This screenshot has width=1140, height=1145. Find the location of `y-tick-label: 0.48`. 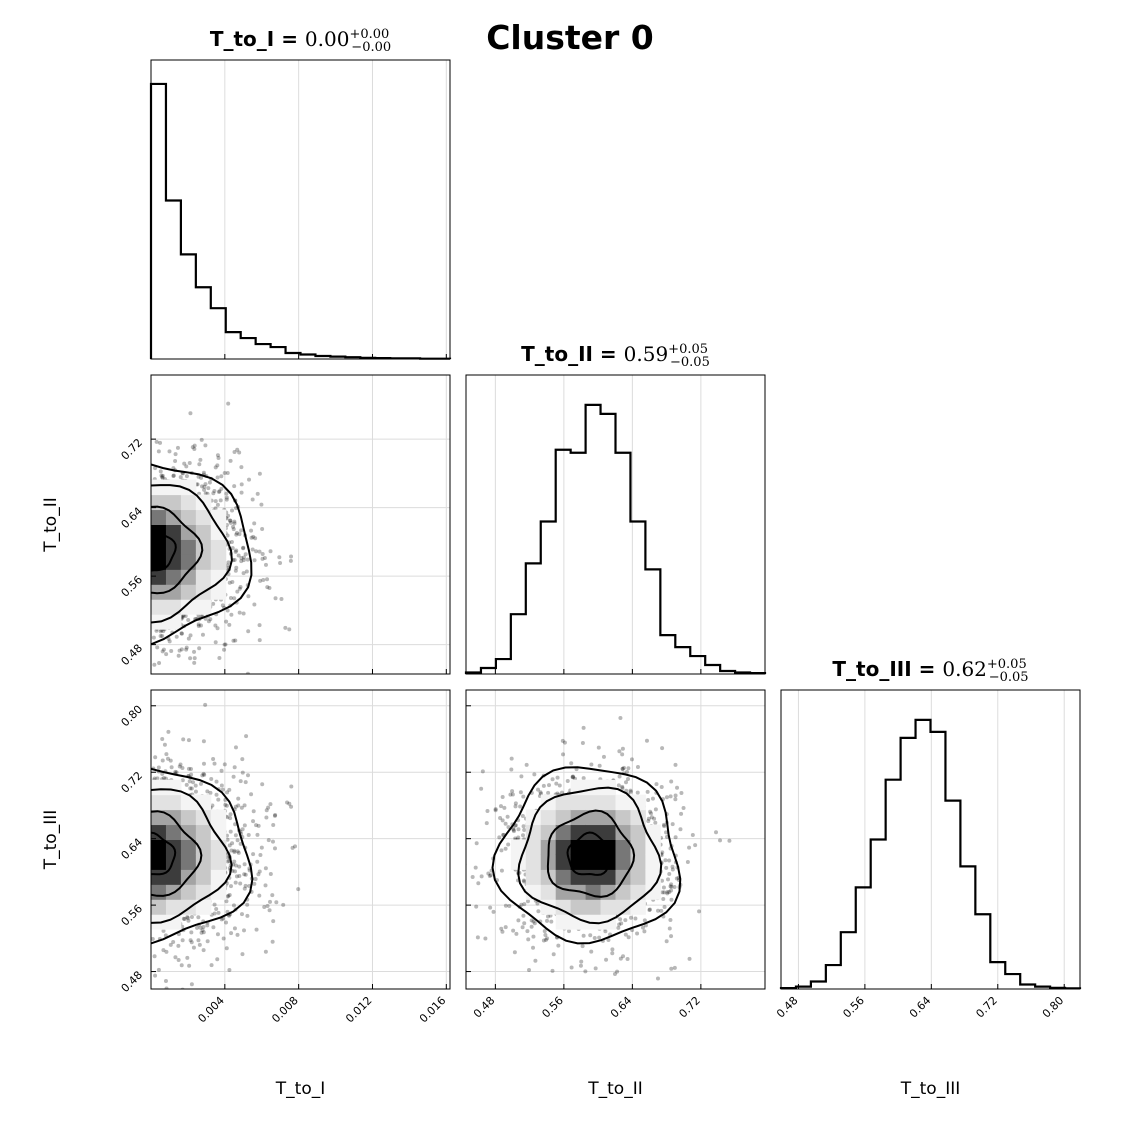

y-tick-label: 0.48 is located at coordinates (132, 981).